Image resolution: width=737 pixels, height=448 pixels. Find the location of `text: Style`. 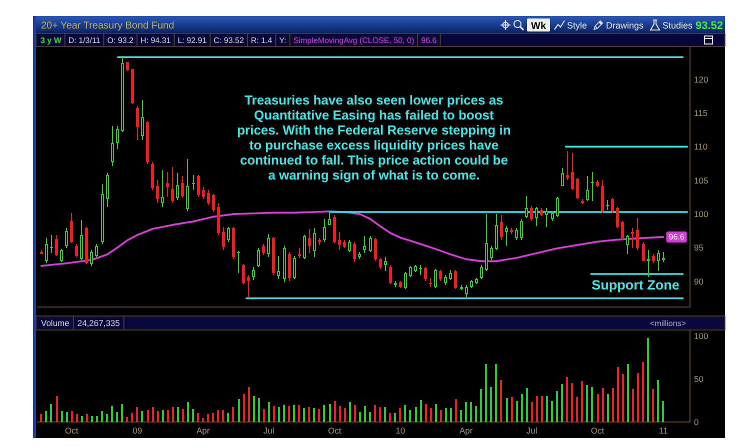

text: Style is located at coordinates (577, 25).